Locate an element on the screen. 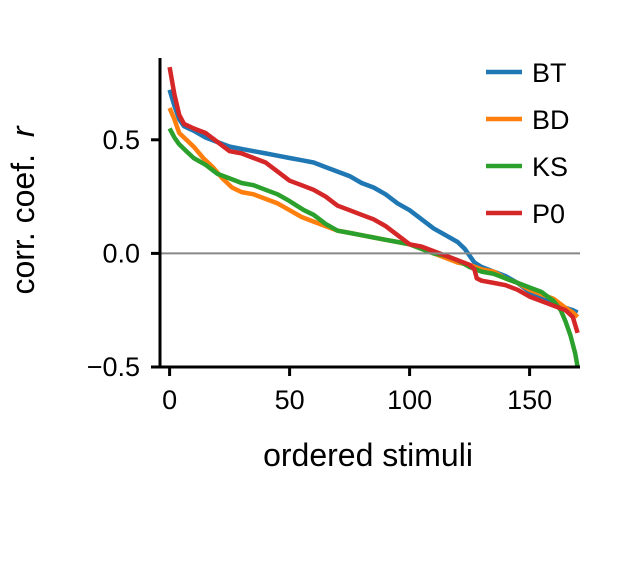 The width and height of the screenshot is (620, 588). y-tick-label: 0.5 is located at coordinates (121, 140).